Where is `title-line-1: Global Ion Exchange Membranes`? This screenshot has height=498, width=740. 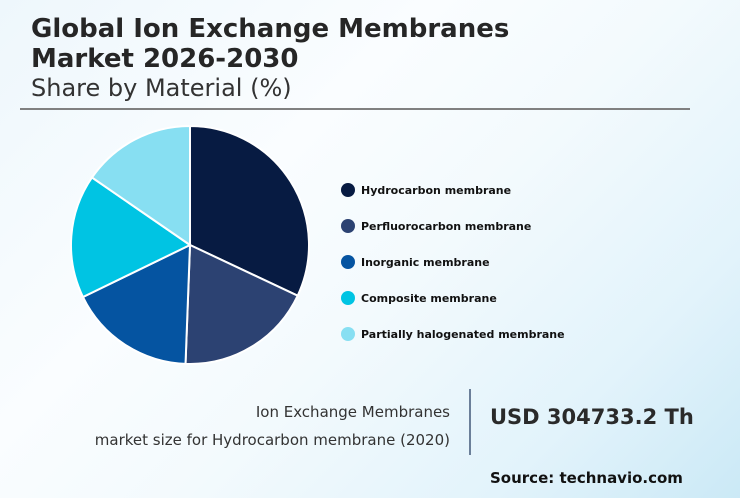
title-line-1: Global Ion Exchange Membranes is located at coordinates (270, 29).